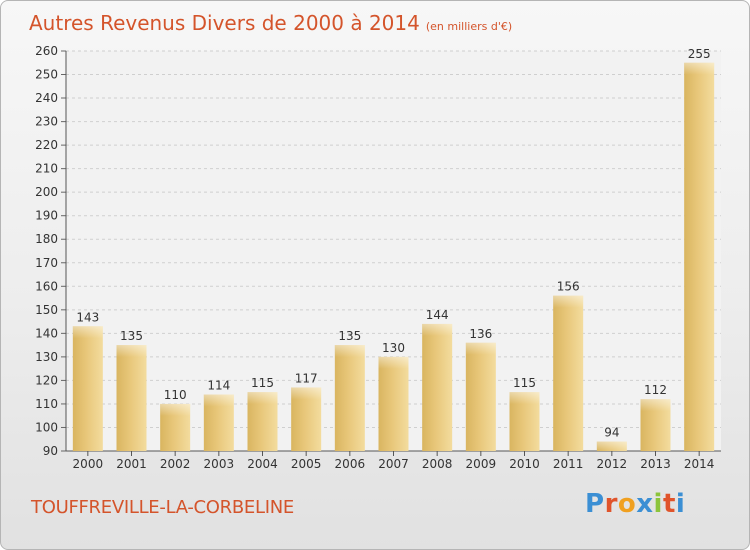 The width and height of the screenshot is (750, 550). I want to click on x-tick-label: 2003, so click(219, 464).